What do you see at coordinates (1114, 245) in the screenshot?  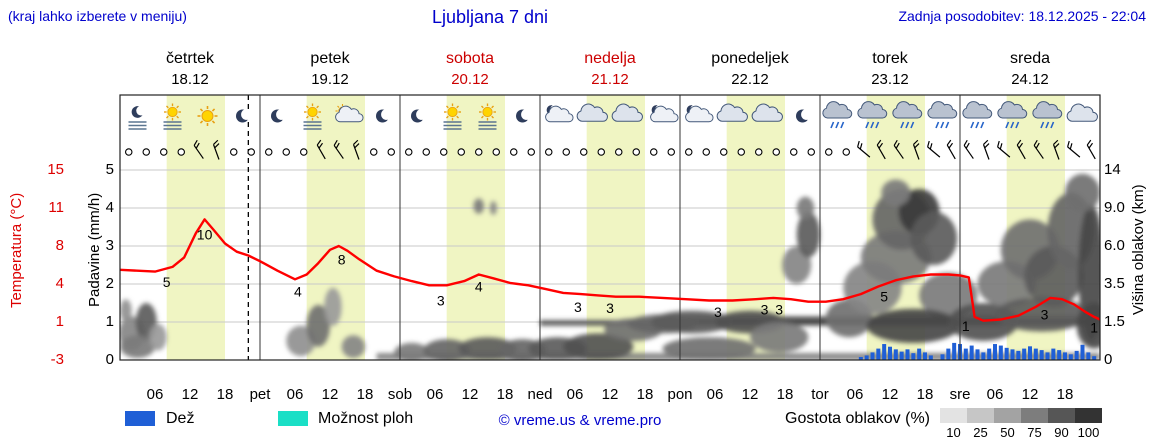 I see `cloud-height-tick: 6.0` at bounding box center [1114, 245].